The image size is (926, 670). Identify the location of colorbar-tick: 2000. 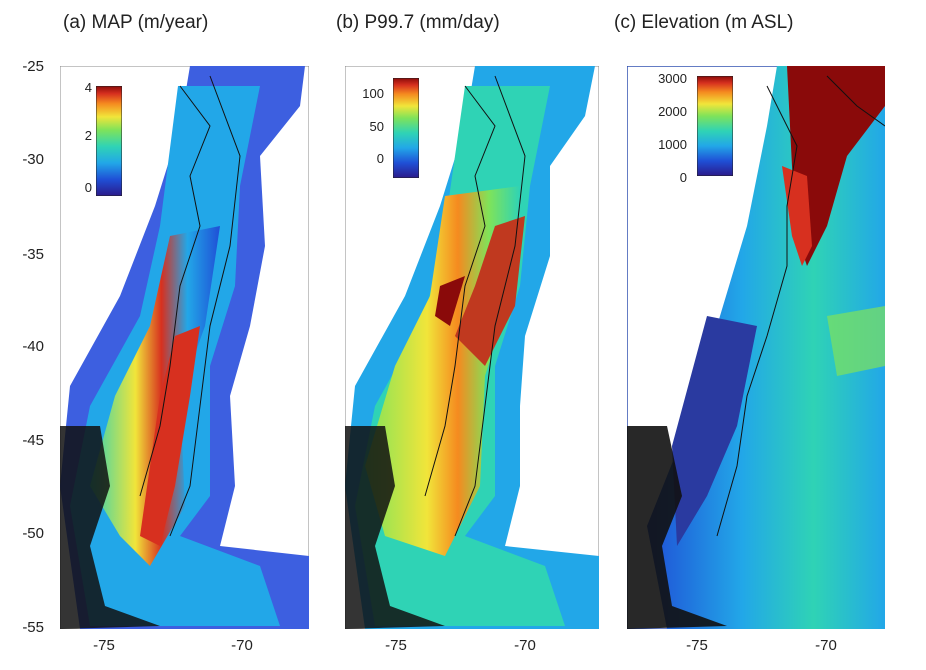
(672, 111).